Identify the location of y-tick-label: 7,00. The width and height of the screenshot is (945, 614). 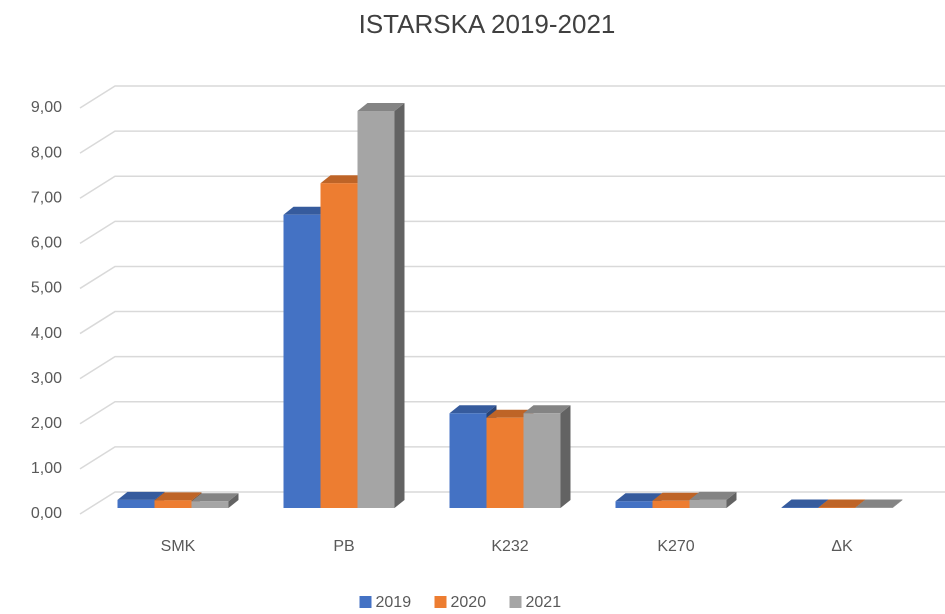
(46, 197).